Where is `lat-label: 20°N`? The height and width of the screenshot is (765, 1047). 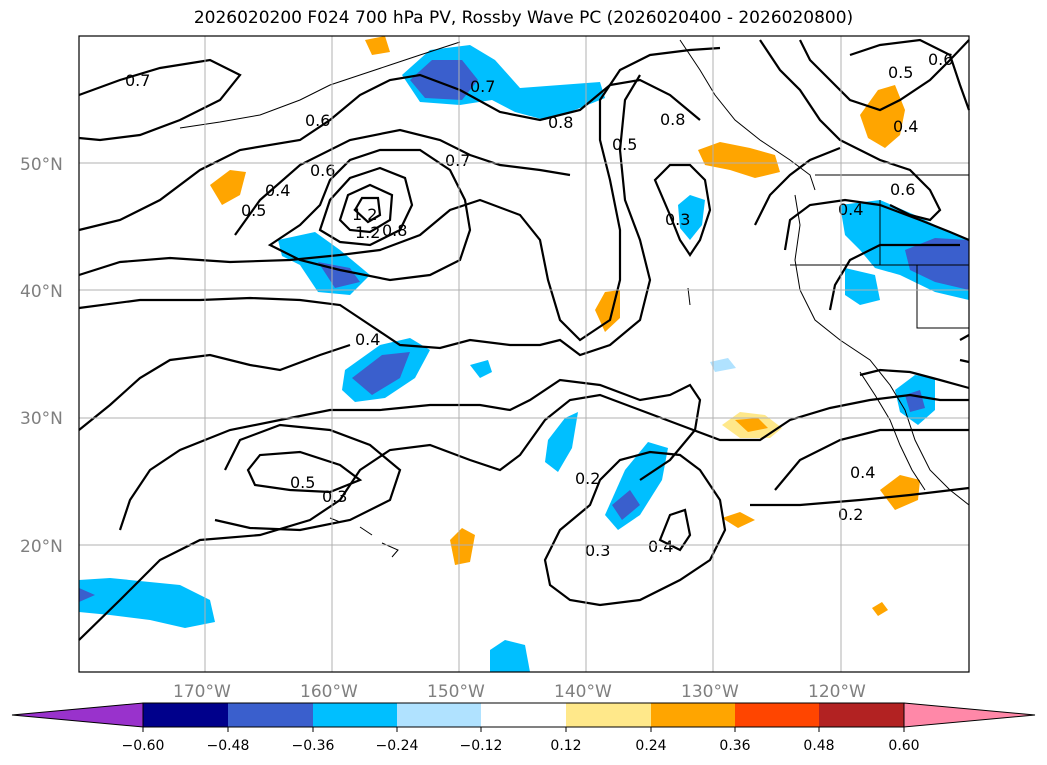 lat-label: 20°N is located at coordinates (41, 547).